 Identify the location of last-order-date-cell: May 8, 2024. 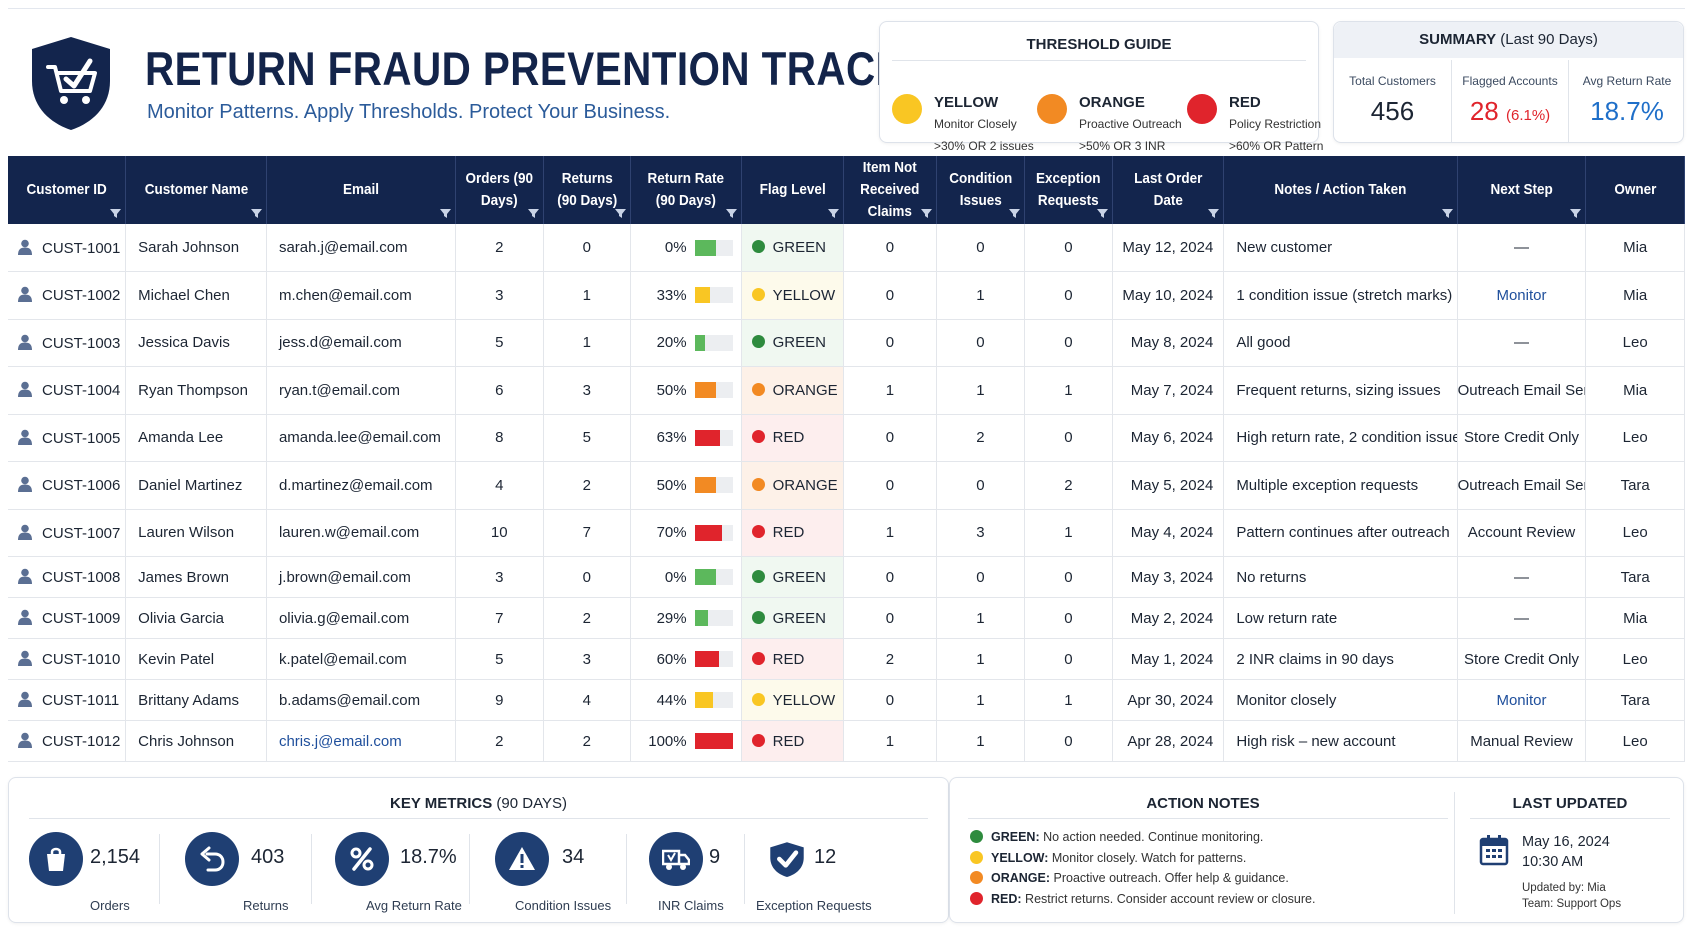
(1168, 343).